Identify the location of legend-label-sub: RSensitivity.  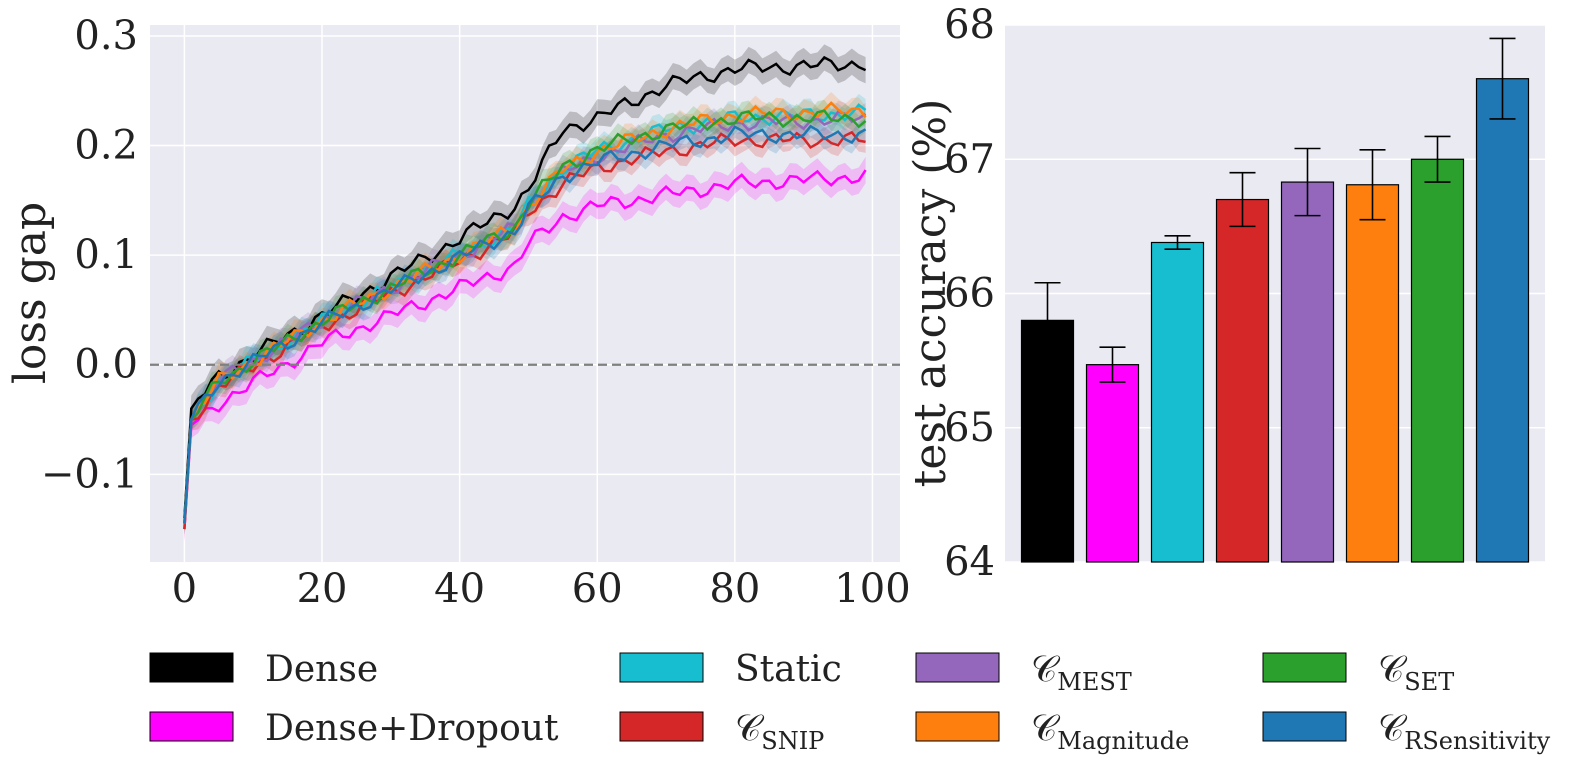
(1477, 741).